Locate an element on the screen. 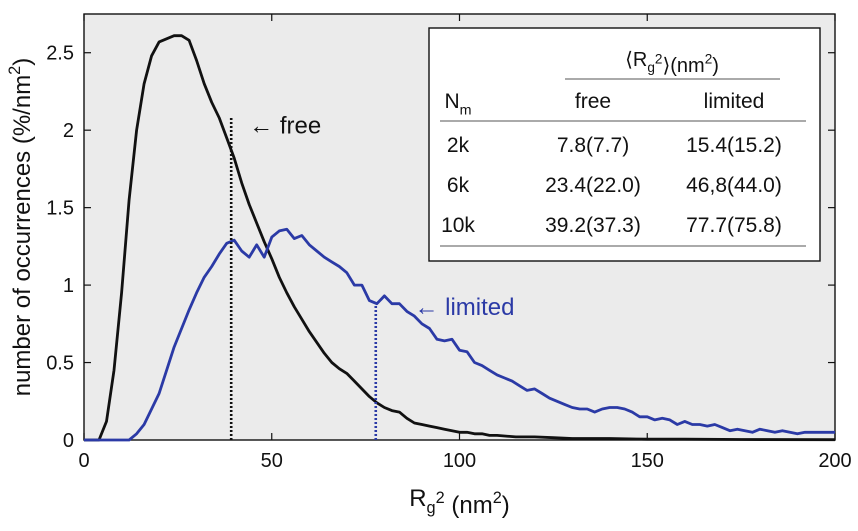 The width and height of the screenshot is (858, 531). y-tick-label: 0.5 is located at coordinates (60, 364).